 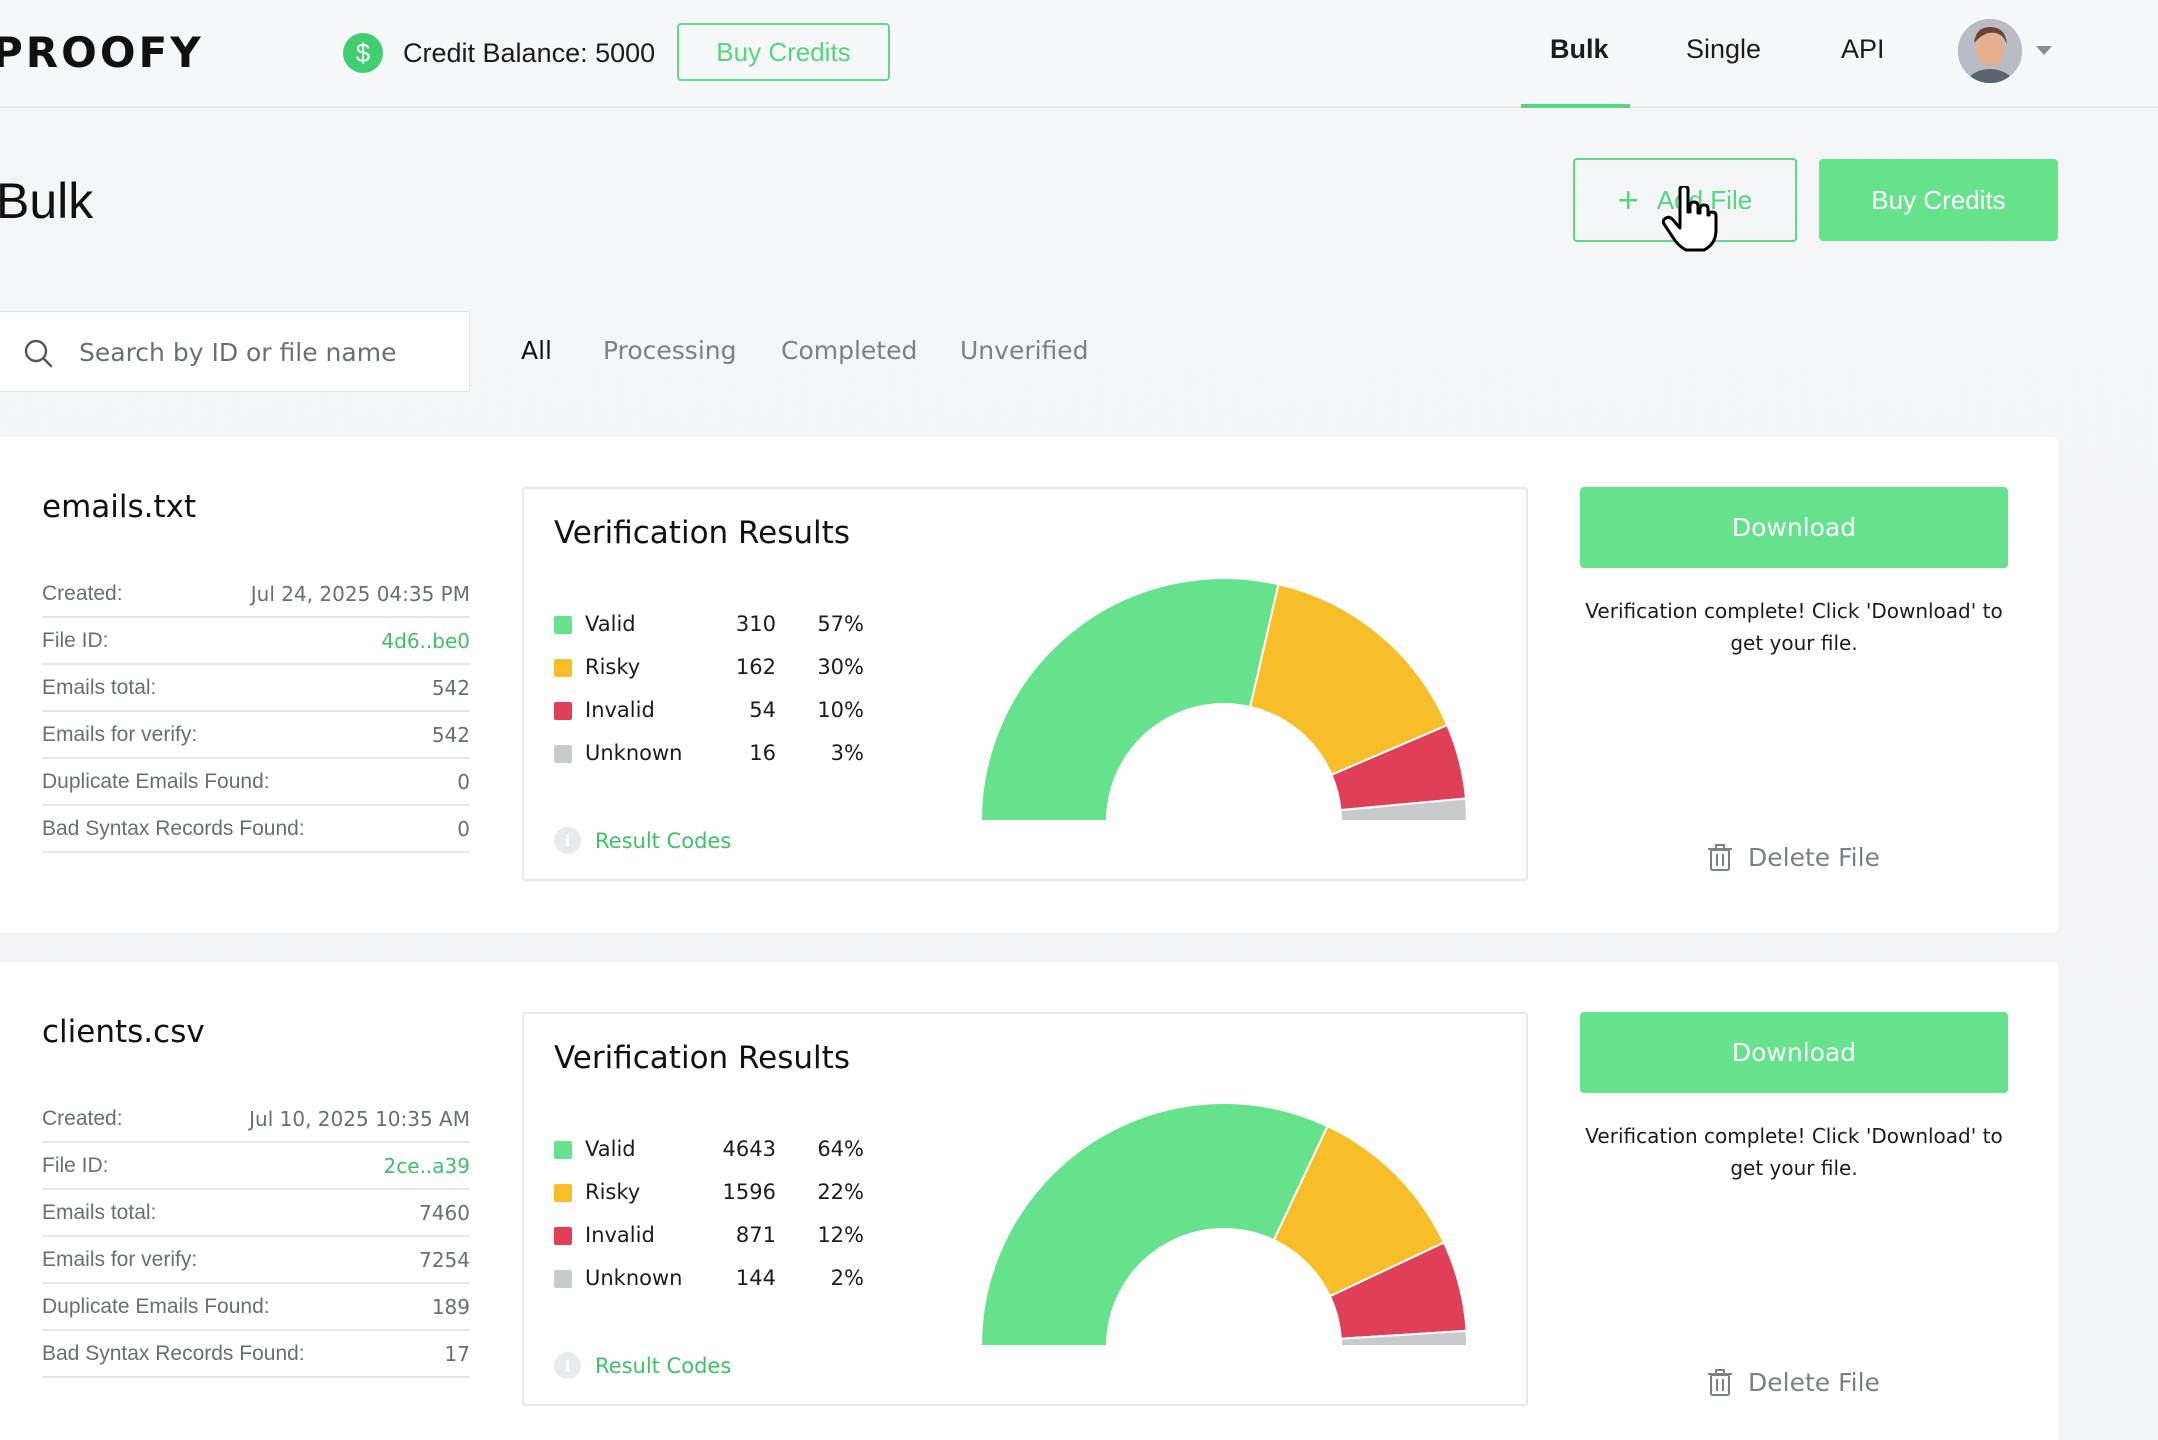 I want to click on legend-invalid: Invalid 871 12%, so click(x=724, y=1244).